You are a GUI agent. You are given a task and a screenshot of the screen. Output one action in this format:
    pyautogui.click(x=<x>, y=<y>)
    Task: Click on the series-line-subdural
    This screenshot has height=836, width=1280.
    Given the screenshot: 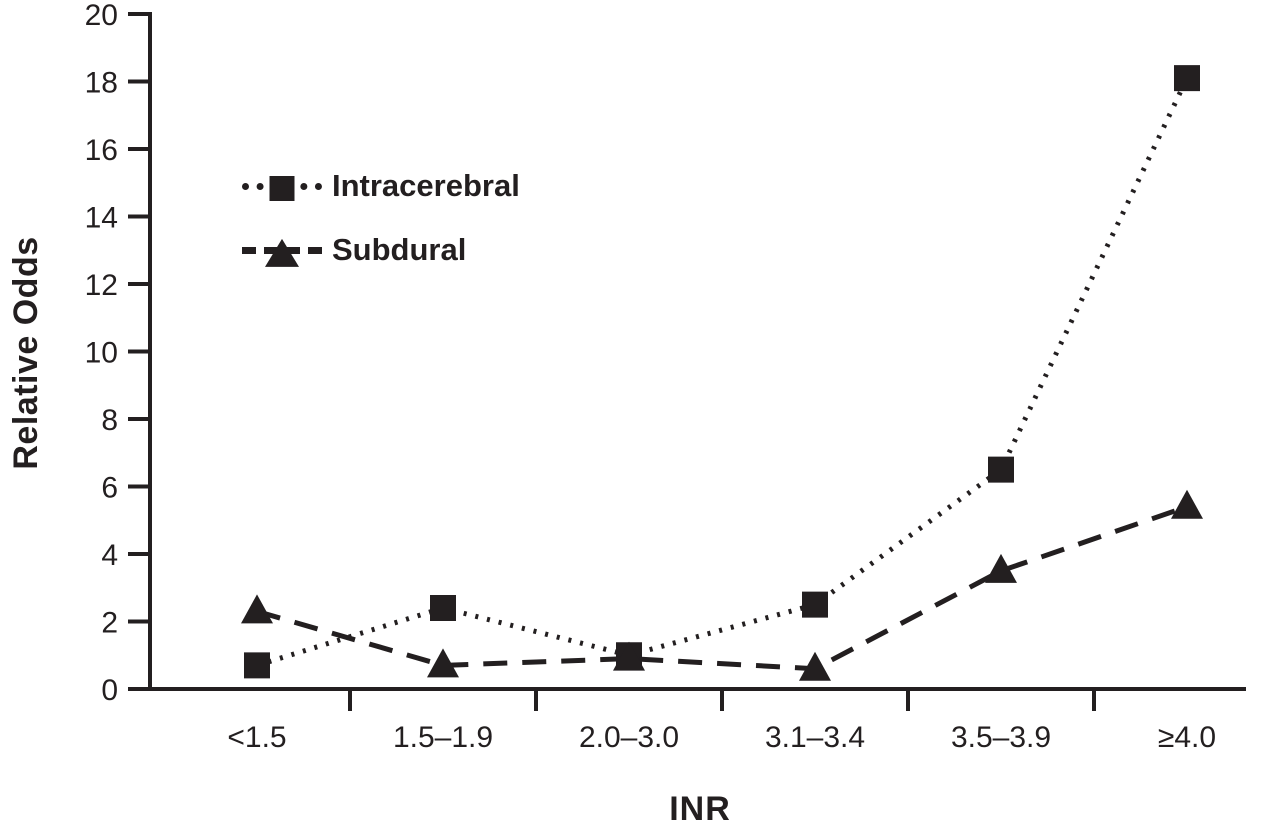 What is the action you would take?
    pyautogui.click(x=722, y=588)
    